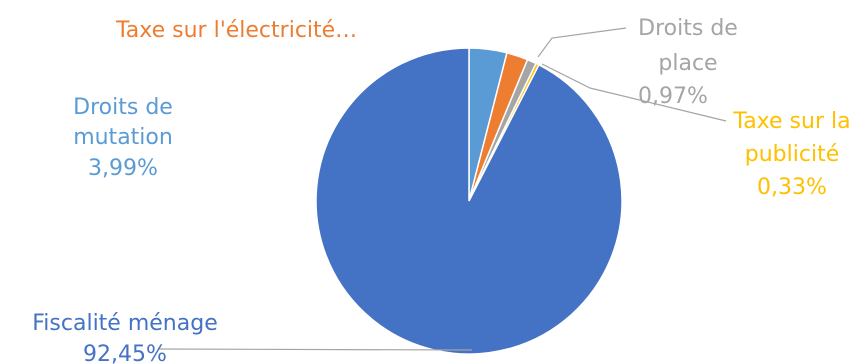  Describe the element at coordinates (124, 337) in the screenshot. I see `label-fiscalite-menage: Fiscalité ménage 92,45%` at that location.